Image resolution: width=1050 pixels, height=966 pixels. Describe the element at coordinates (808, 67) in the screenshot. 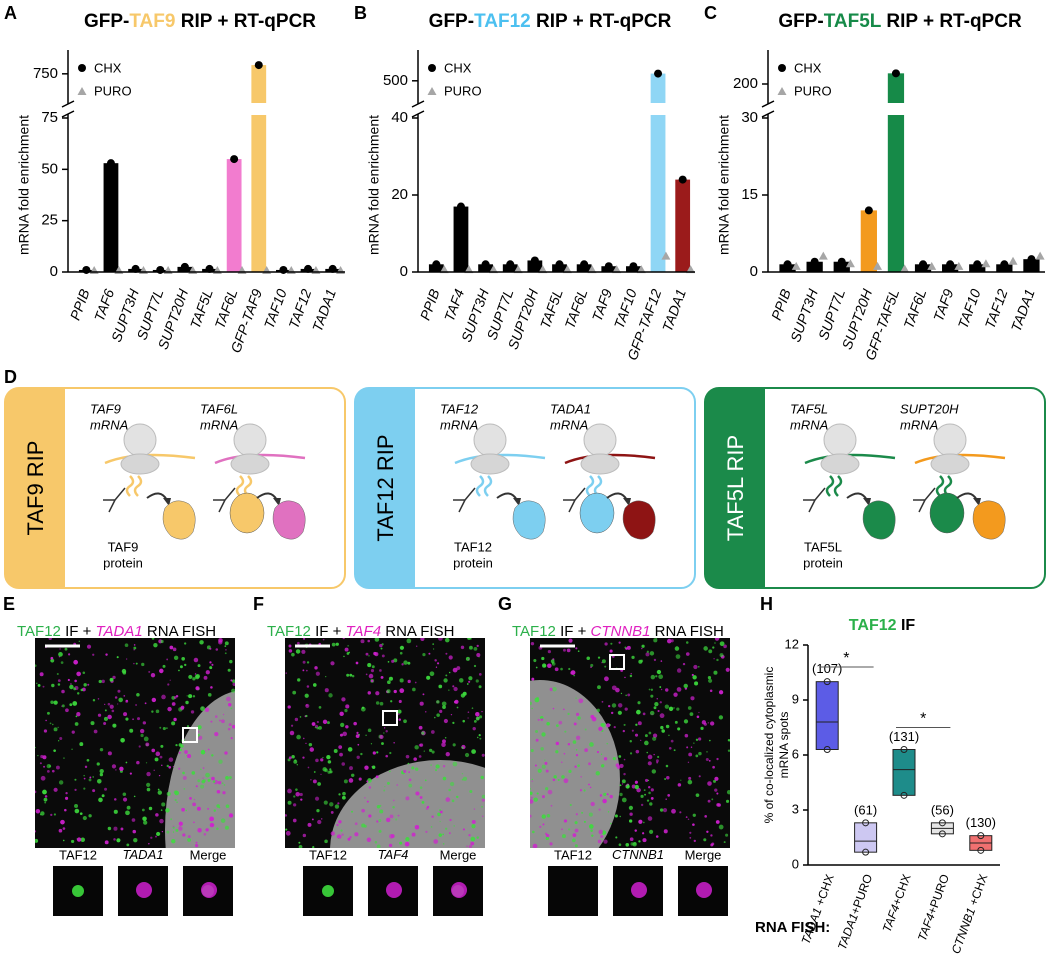

I see `legend-label: CHX` at that location.